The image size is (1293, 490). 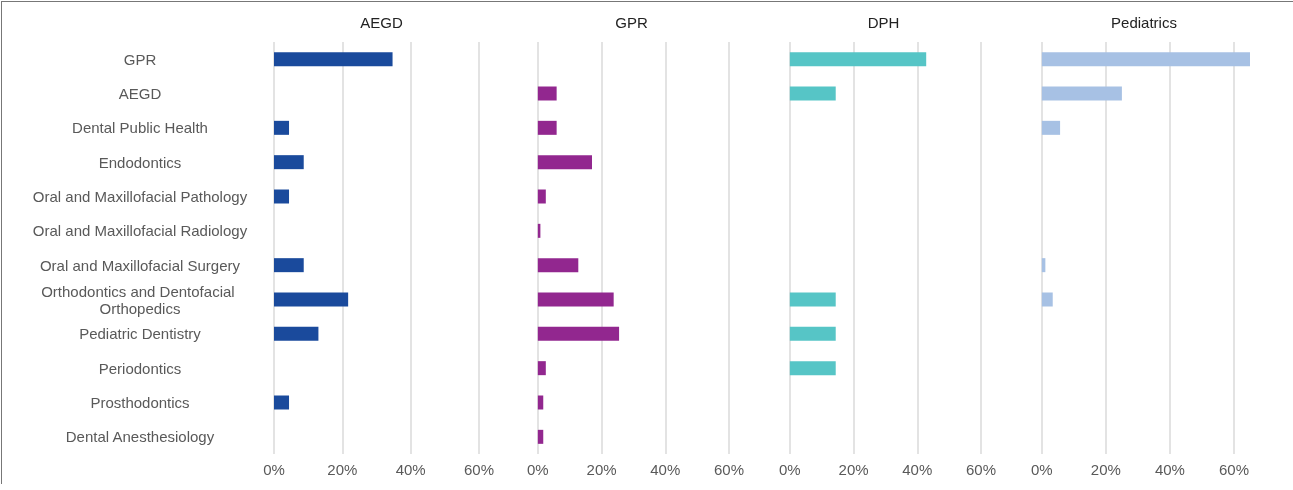 What do you see at coordinates (140, 299) in the screenshot?
I see `y-tick-label: Orthodontics and Dentofacial Orthopedics` at bounding box center [140, 299].